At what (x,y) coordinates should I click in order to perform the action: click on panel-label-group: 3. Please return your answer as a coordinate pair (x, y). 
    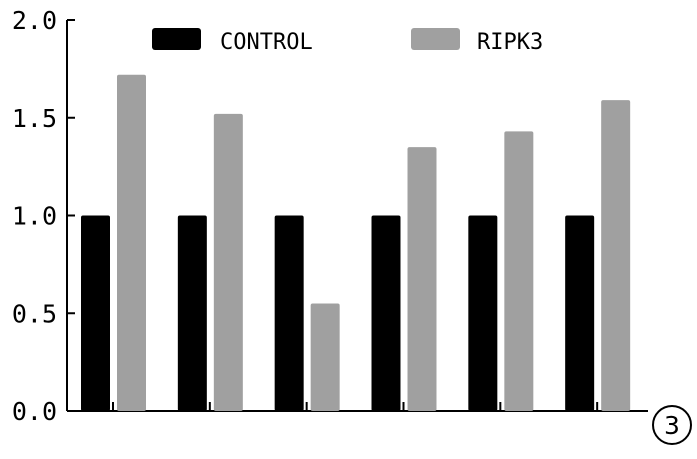
    Looking at the image, I should click on (672, 425).